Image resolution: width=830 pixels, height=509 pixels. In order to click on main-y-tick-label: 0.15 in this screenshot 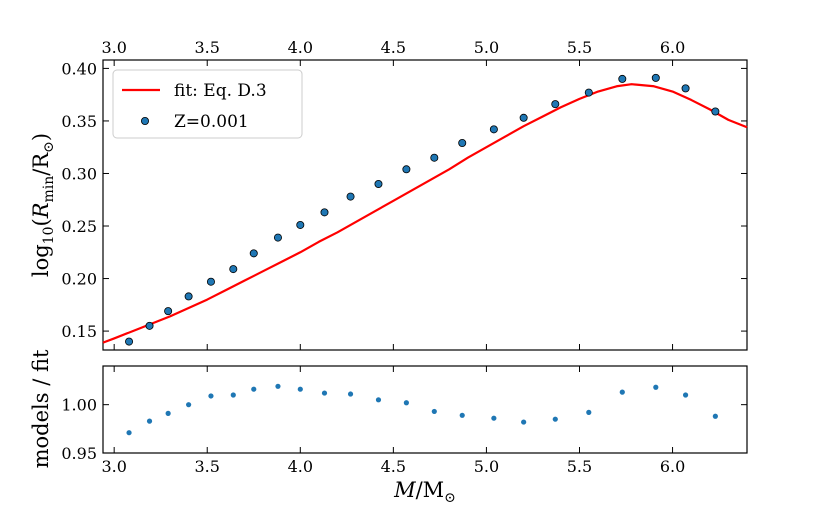, I will do `click(79, 331)`.